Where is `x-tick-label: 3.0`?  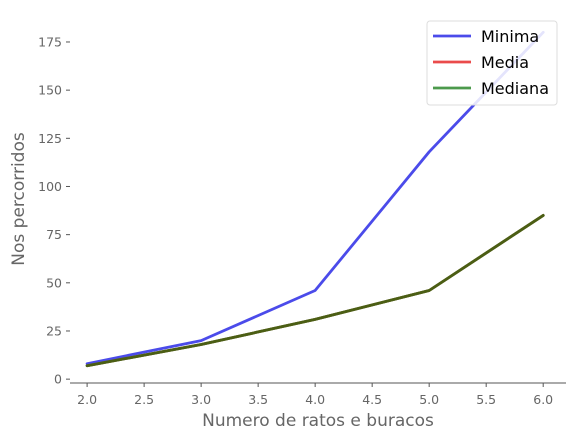 x-tick-label: 3.0 is located at coordinates (201, 399).